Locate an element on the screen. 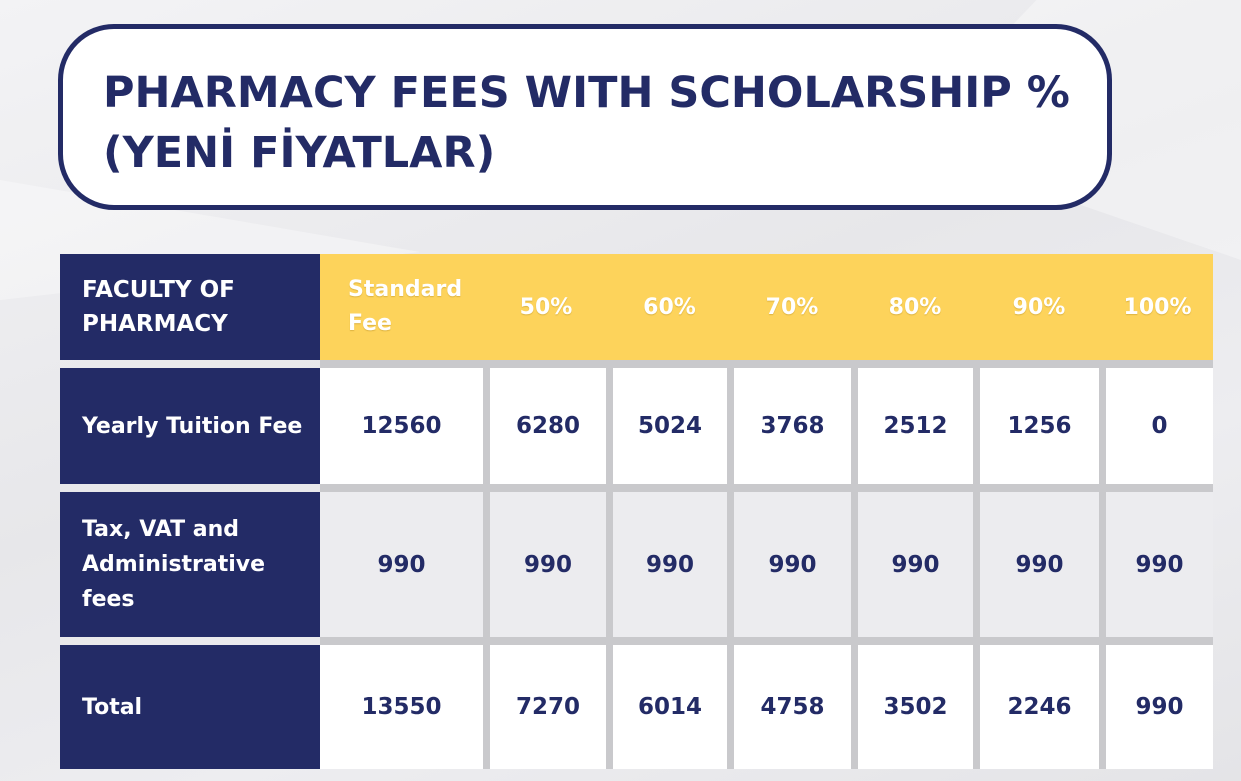  table-cell: 2246 is located at coordinates (1039, 707).